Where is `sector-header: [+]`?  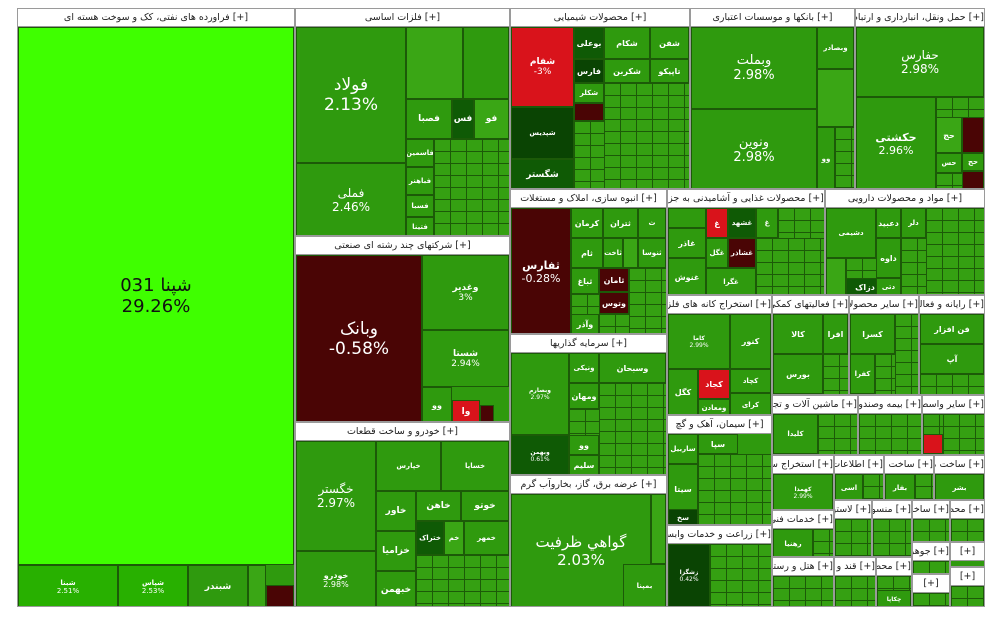 sector-header: [+] is located at coordinates (967, 577).